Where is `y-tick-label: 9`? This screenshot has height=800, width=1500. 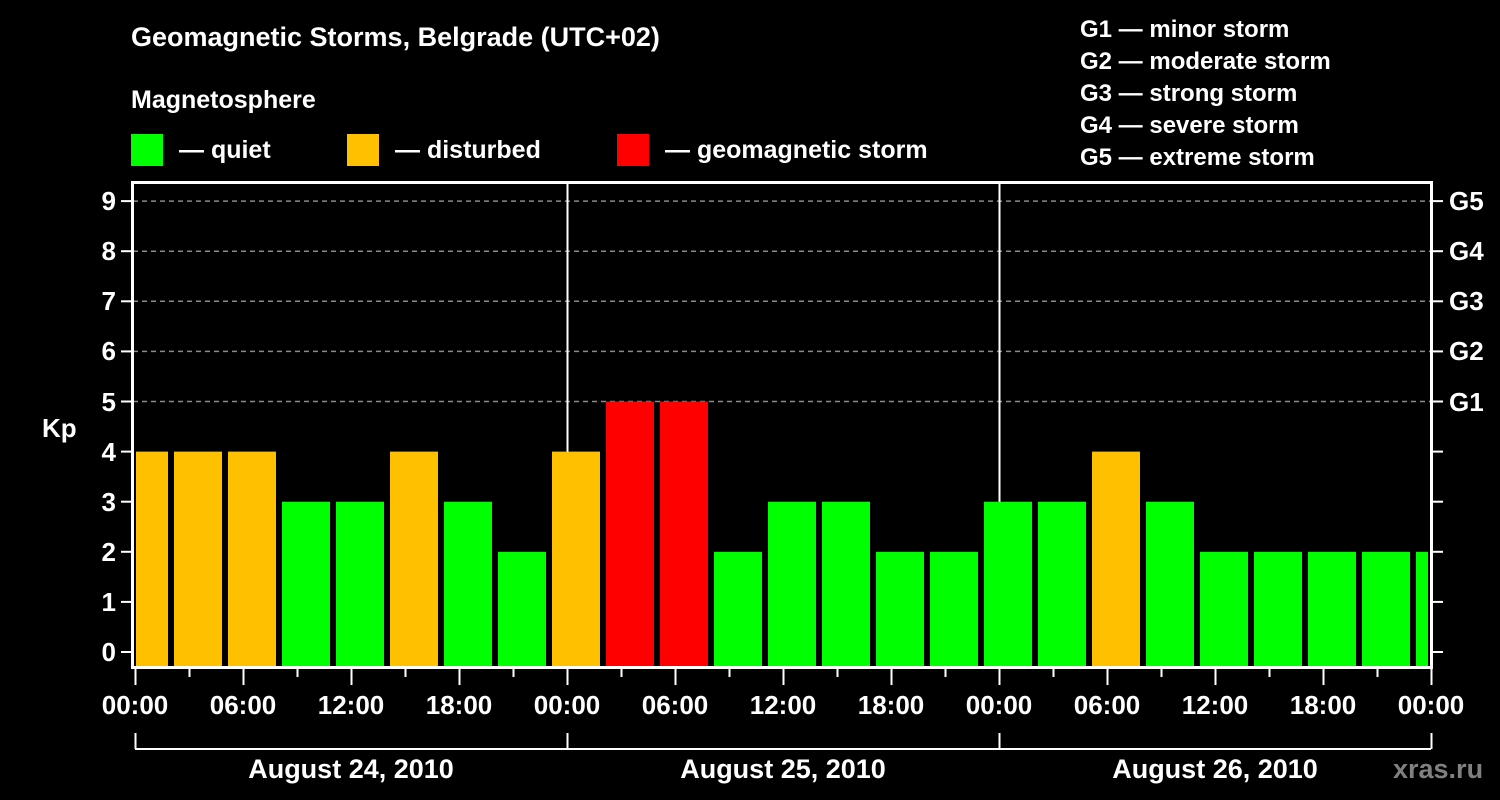 y-tick-label: 9 is located at coordinates (108, 201).